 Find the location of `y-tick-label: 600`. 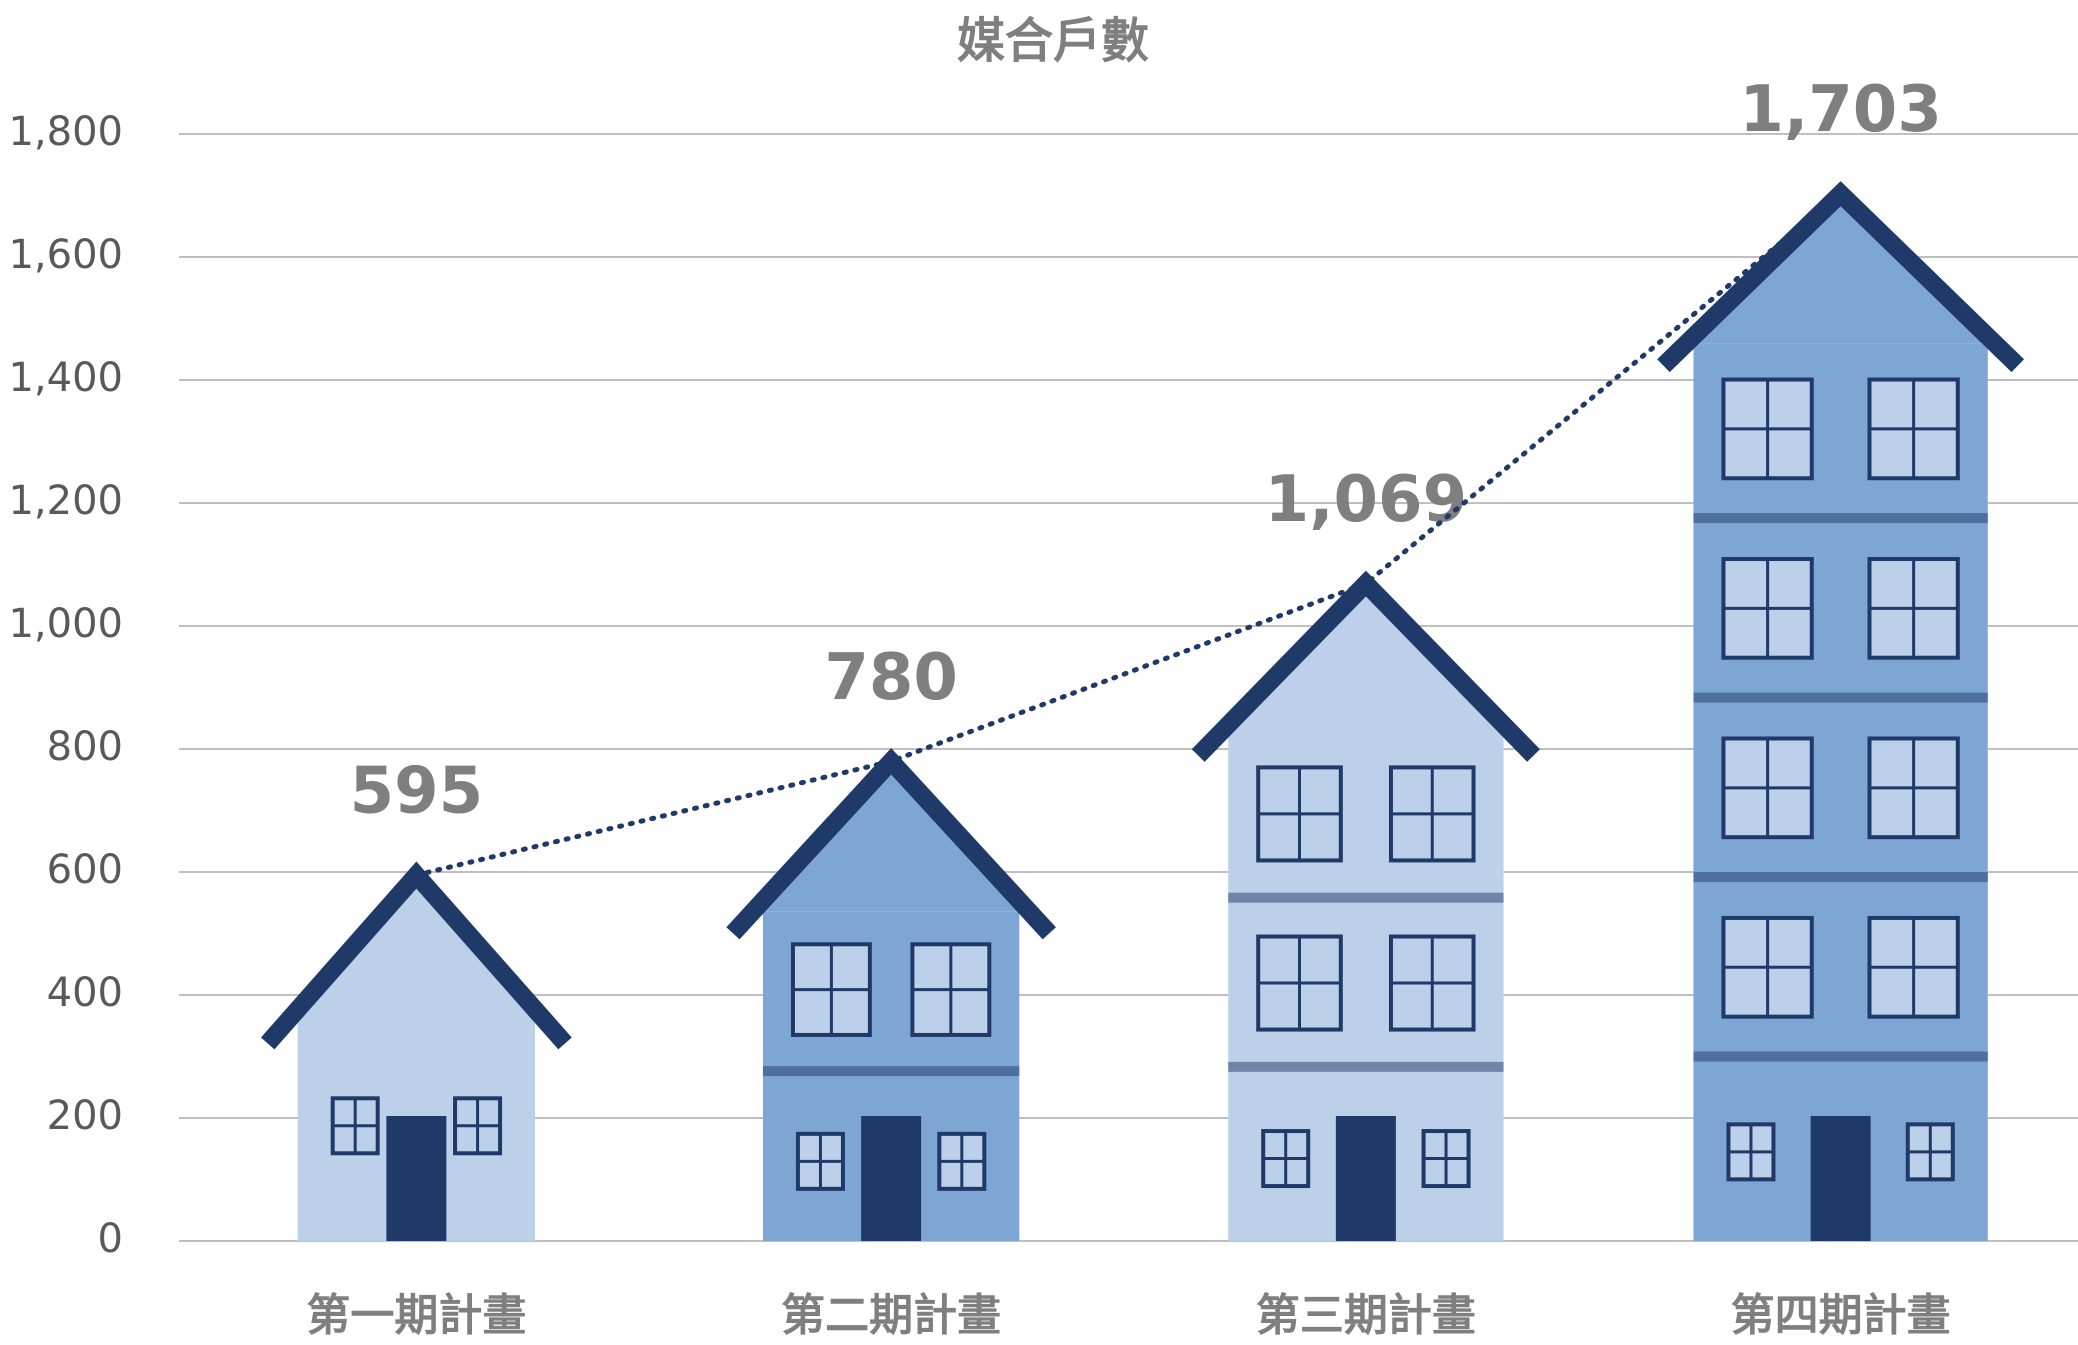

y-tick-label: 600 is located at coordinates (85, 870).